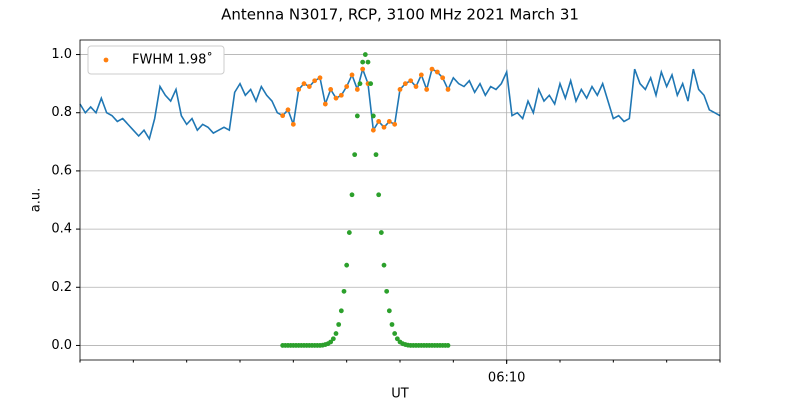 The width and height of the screenshot is (800, 400). I want to click on y-tick-label: 0.2, so click(61, 287).